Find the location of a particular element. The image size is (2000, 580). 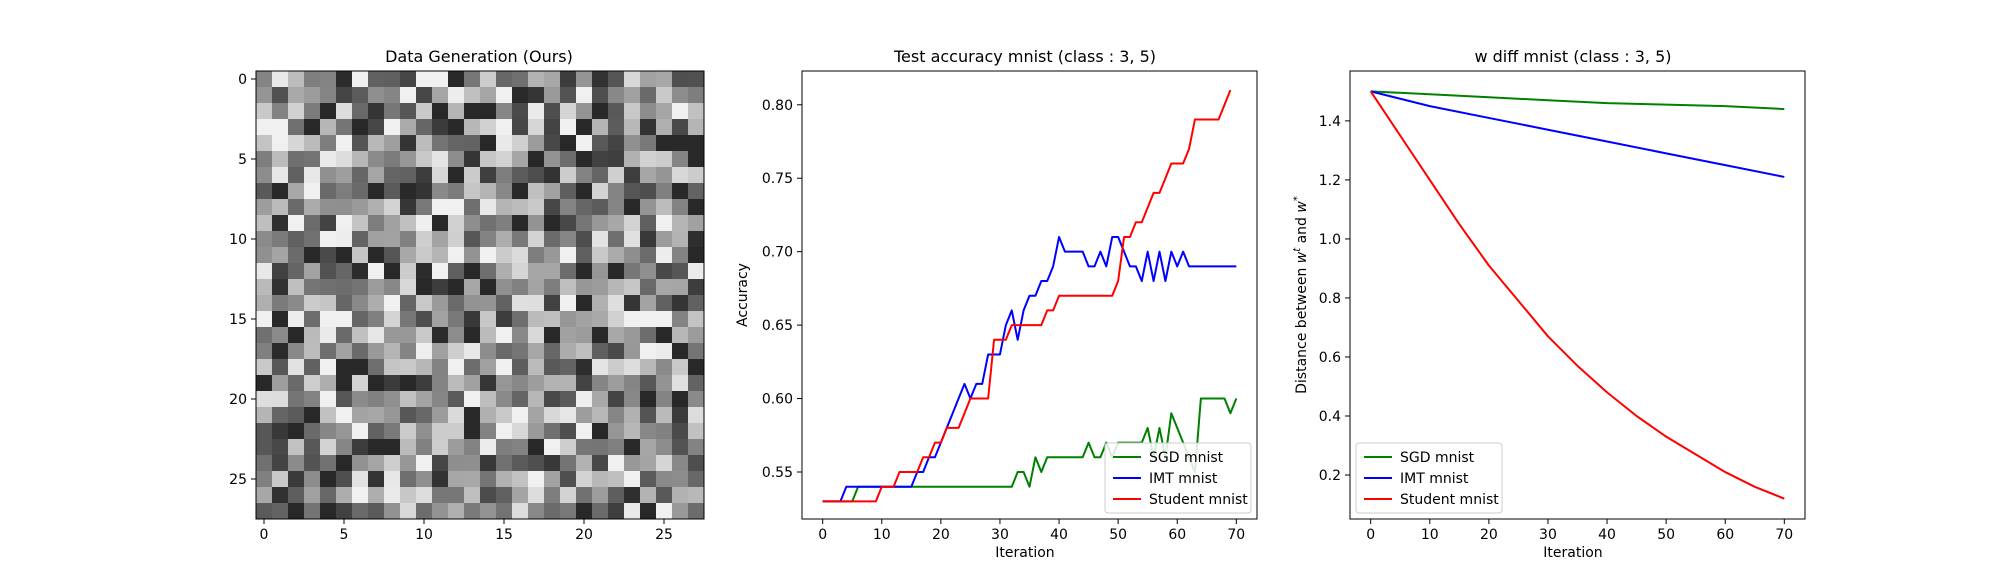

y-tick-label: 0.8 is located at coordinates (1330, 299).